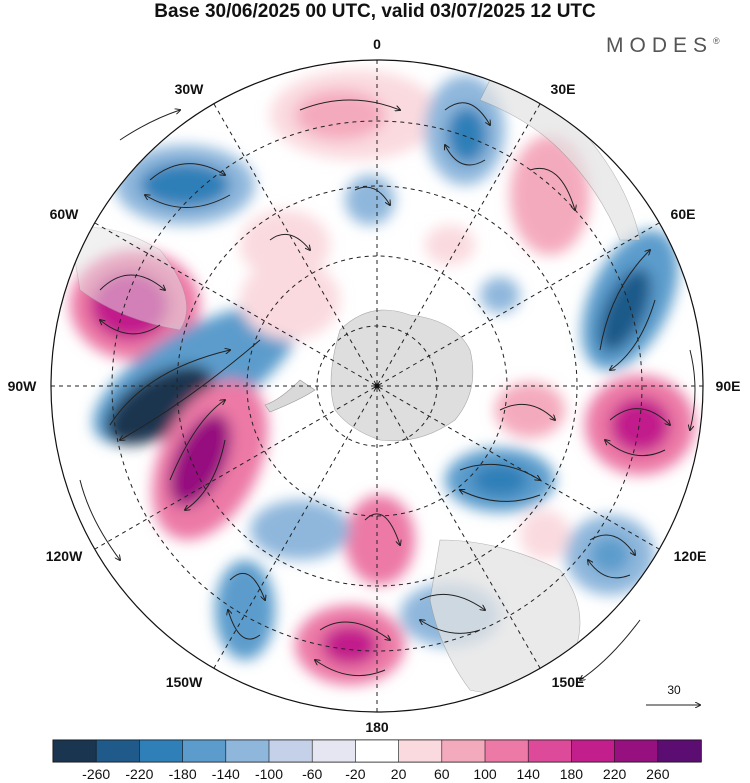 The height and width of the screenshot is (783, 750). I want to click on colorbar-tick-label: 100, so click(485, 774).